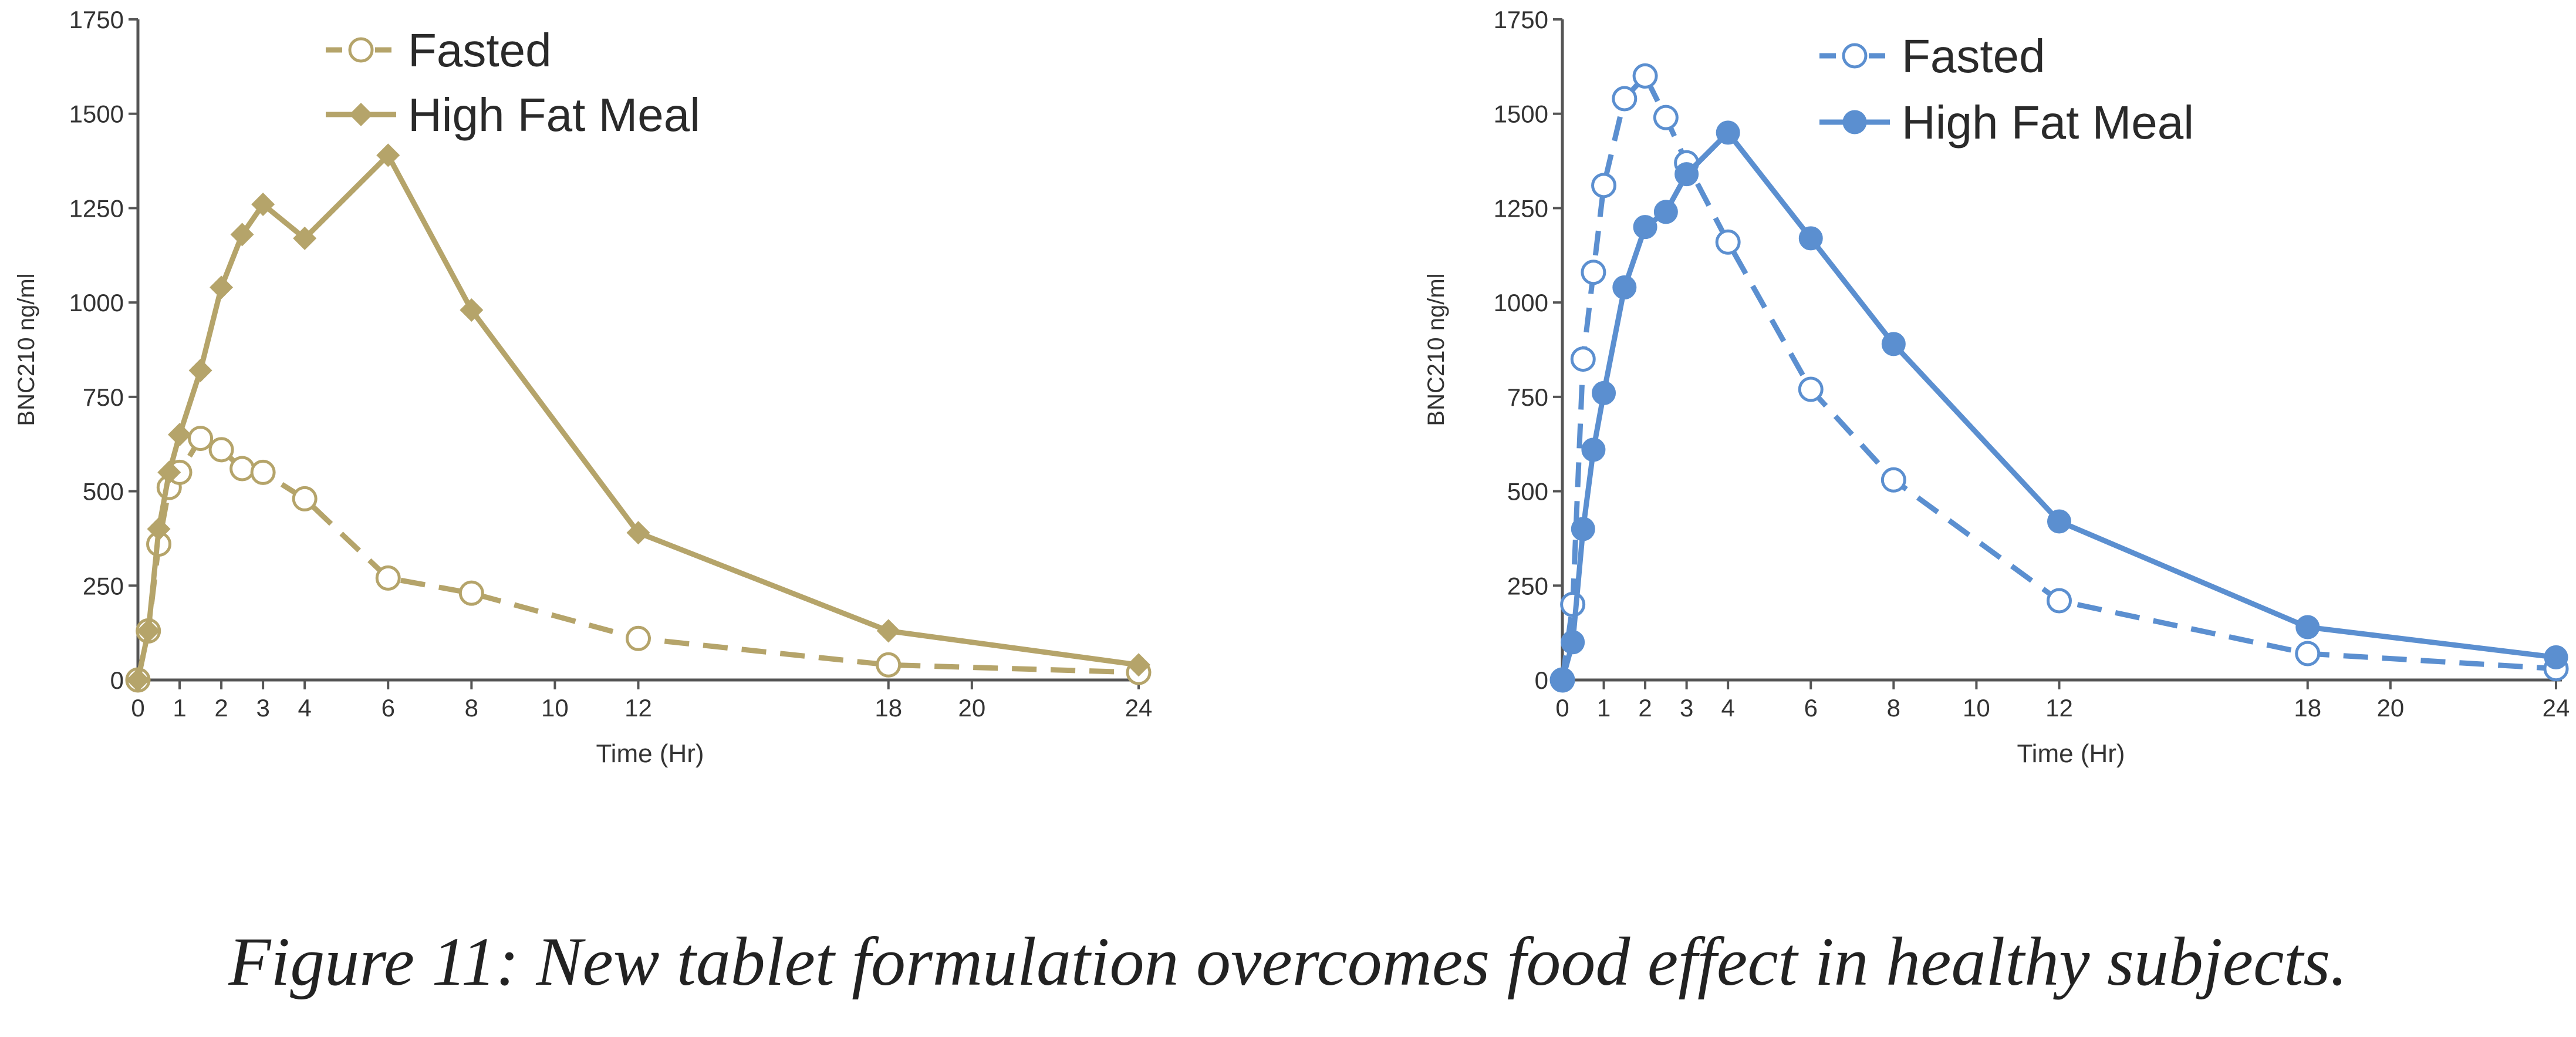 The height and width of the screenshot is (1037, 2576). I want to click on left-y-tick-label: 750, so click(103, 397).